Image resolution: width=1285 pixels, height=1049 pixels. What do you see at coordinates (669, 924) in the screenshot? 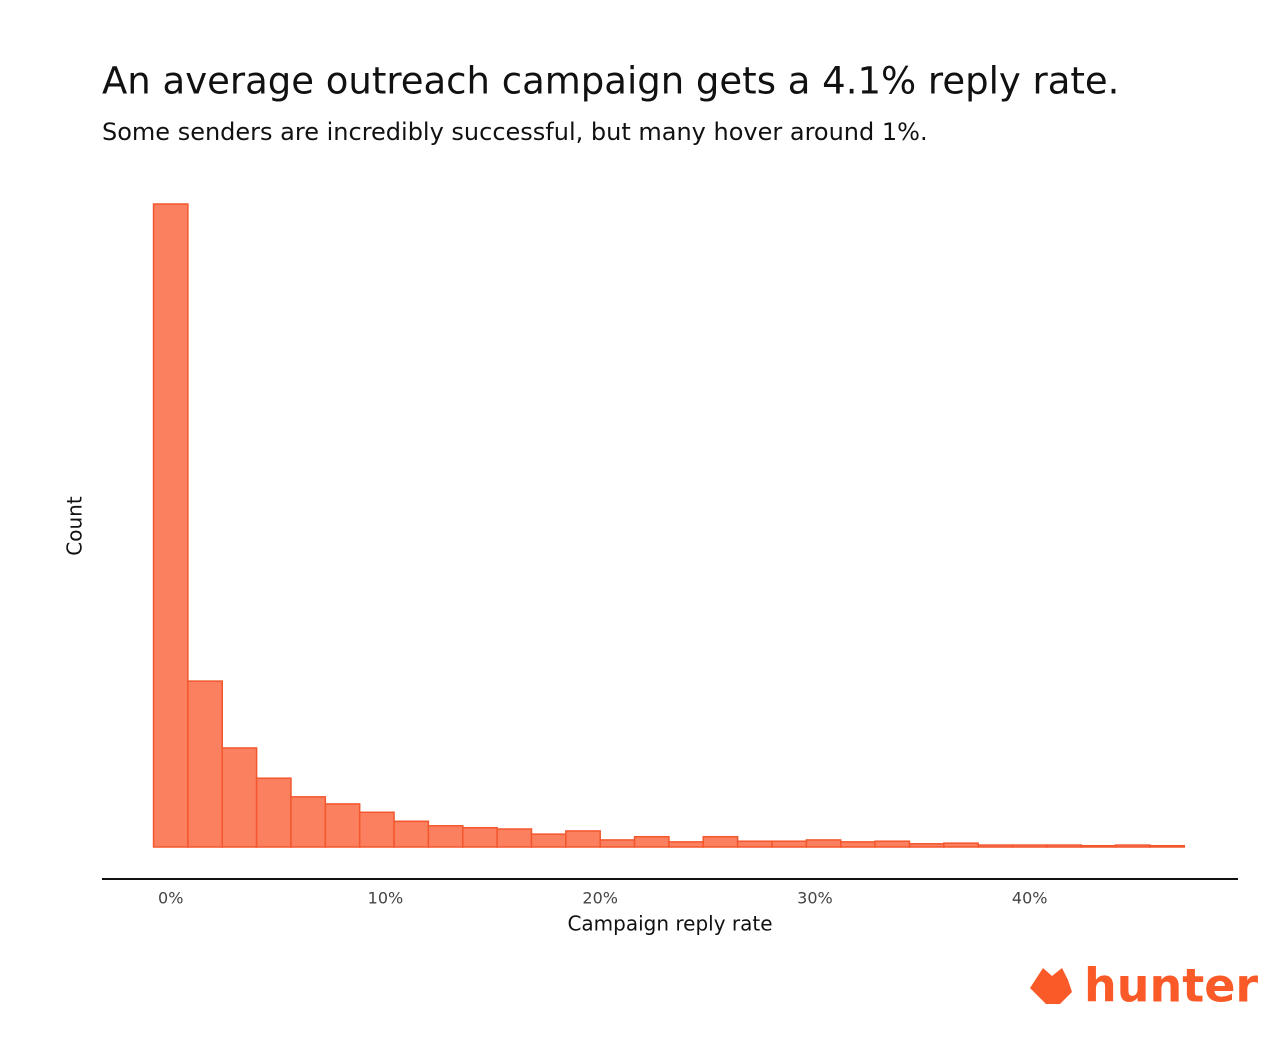
I see `x-axis-label: Campaign reply rate` at bounding box center [669, 924].